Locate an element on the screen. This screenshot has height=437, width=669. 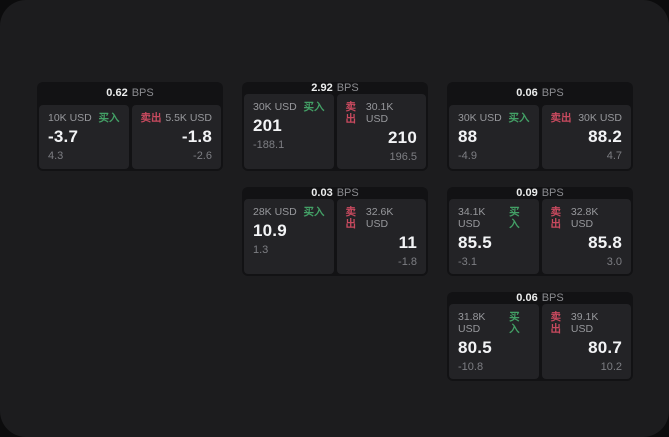
buy-panel: 30K USD 买入 88 -4.9 is located at coordinates (494, 137).